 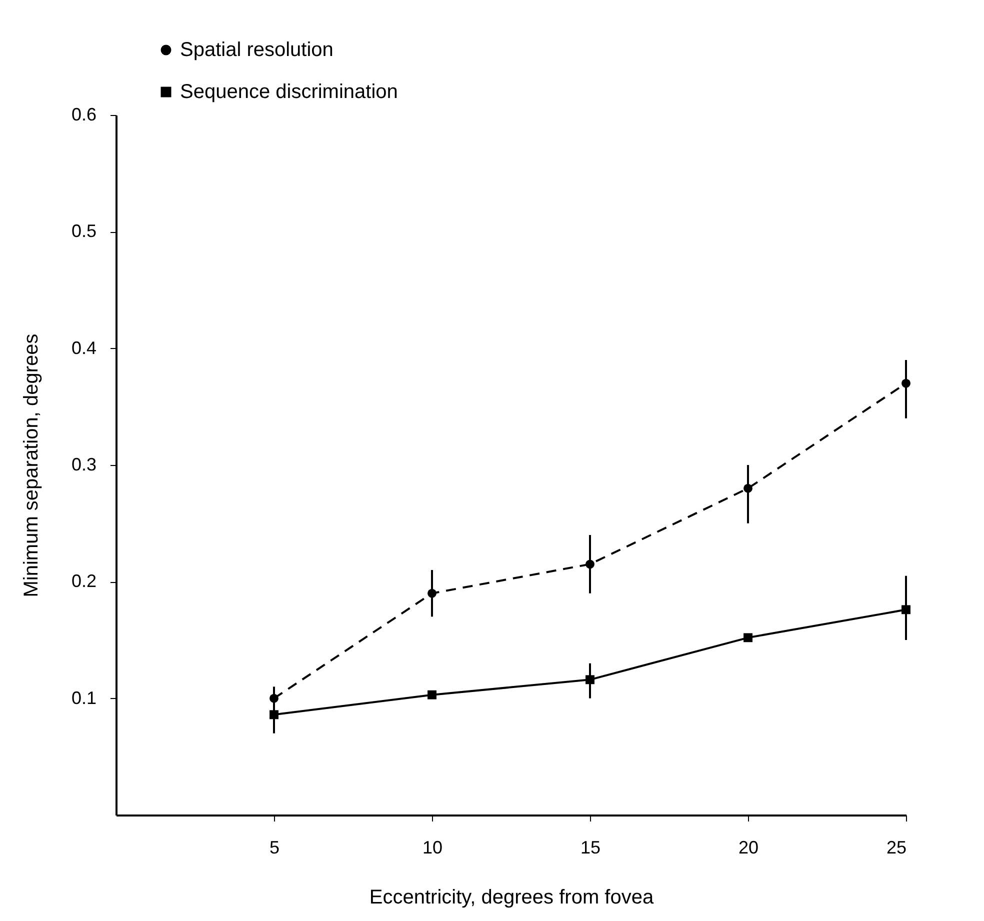 What do you see at coordinates (31, 466) in the screenshot?
I see `y-axis-title: Minimum separation, degrees` at bounding box center [31, 466].